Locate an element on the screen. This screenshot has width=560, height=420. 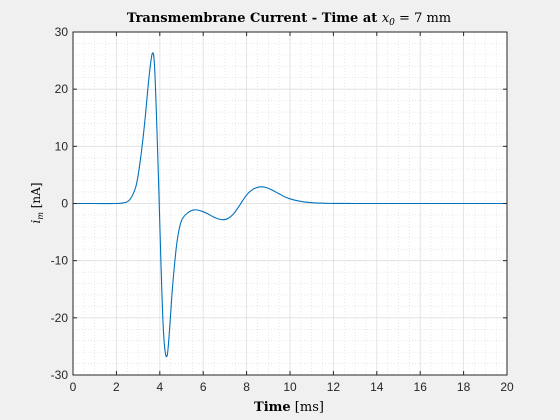
y-tick-label: -10 is located at coordinates (60, 261).